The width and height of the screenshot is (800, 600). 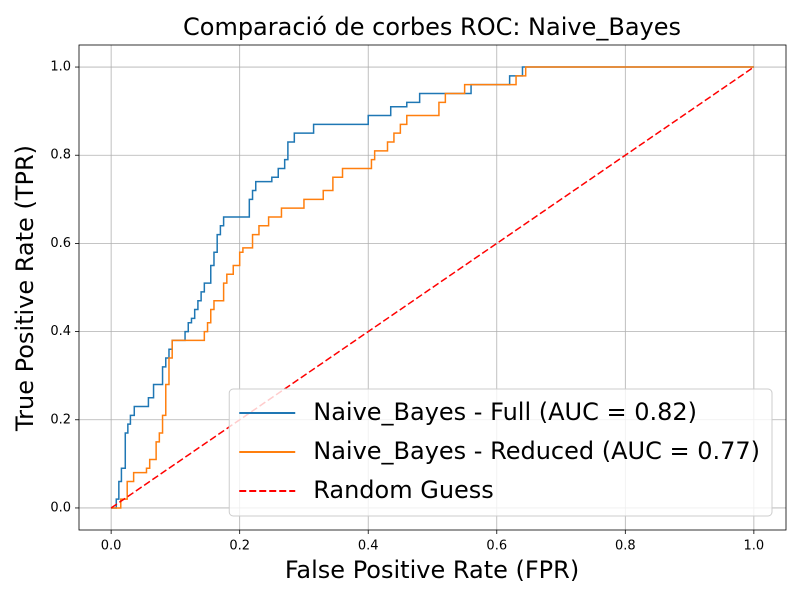 I want to click on y-axis-label: True Positive Rate (TPR), so click(x=25, y=288).